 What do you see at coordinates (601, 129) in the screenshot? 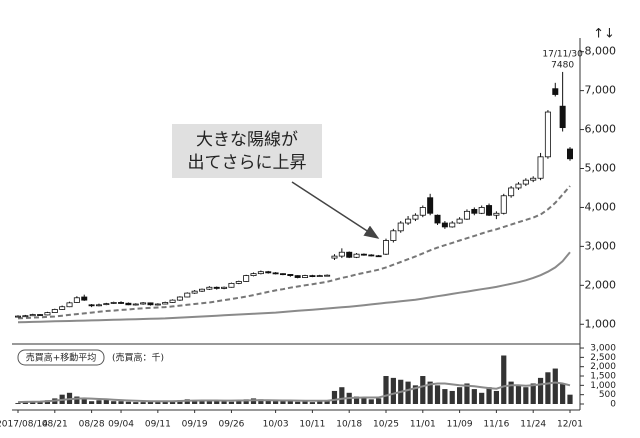
I see `y-tick-label: 6,000` at bounding box center [601, 129].